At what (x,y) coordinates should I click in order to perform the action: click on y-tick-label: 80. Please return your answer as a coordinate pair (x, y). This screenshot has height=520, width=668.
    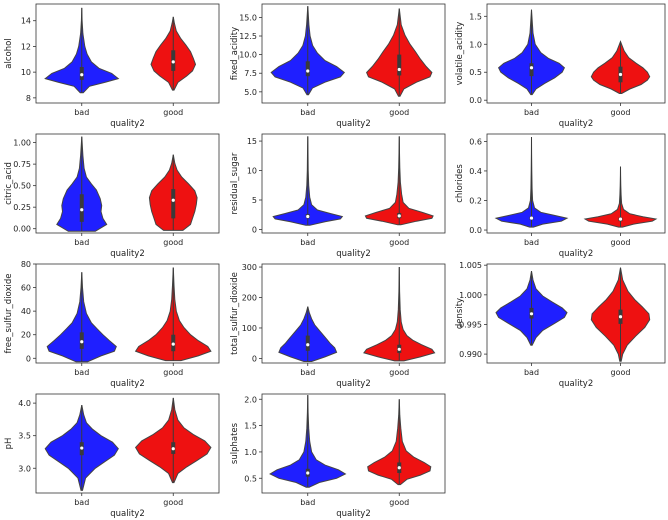
    Looking at the image, I should click on (26, 264).